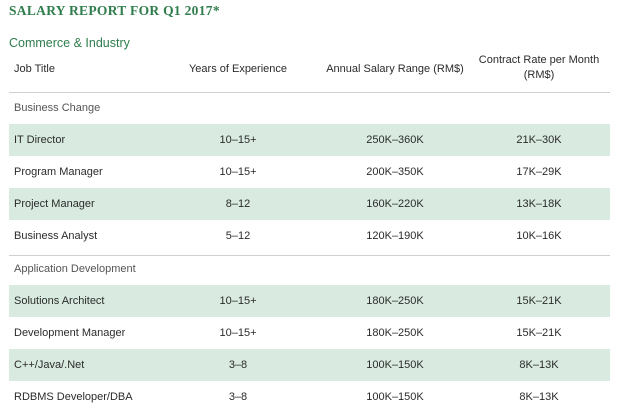 The height and width of the screenshot is (419, 621). What do you see at coordinates (539, 75) in the screenshot?
I see `header-contract-rate-line2: (RM$)` at bounding box center [539, 75].